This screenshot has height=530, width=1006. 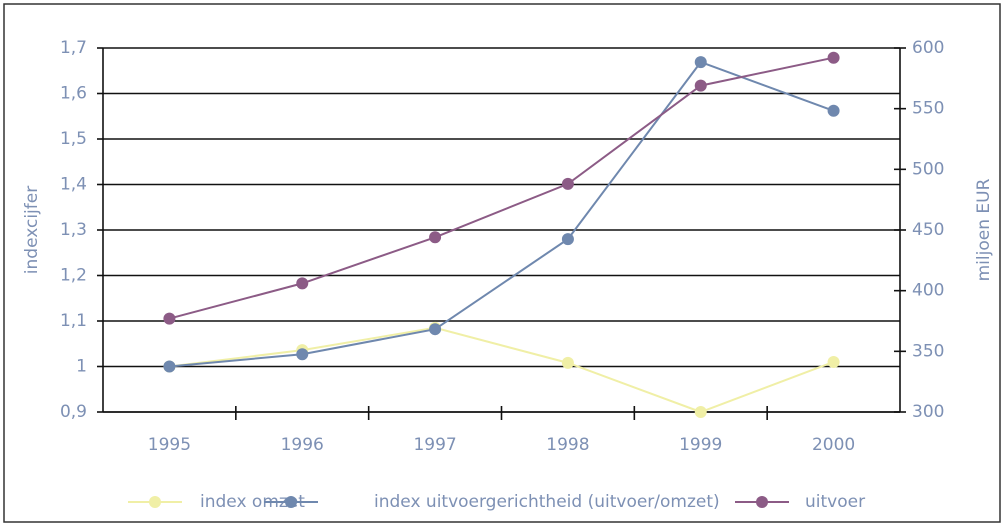 What do you see at coordinates (835, 502) in the screenshot?
I see `legend-label: uitvoer` at bounding box center [835, 502].